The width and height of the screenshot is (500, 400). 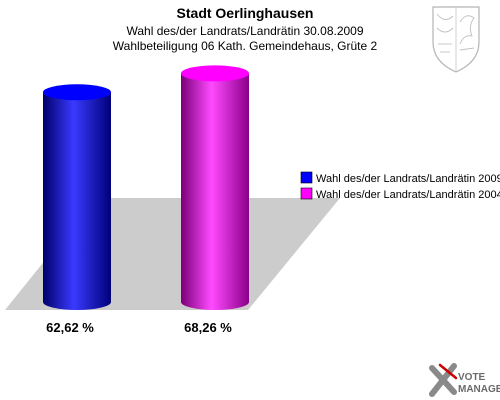 What do you see at coordinates (245, 13) in the screenshot?
I see `chart-title: Stadt Oerlinghausen` at bounding box center [245, 13].